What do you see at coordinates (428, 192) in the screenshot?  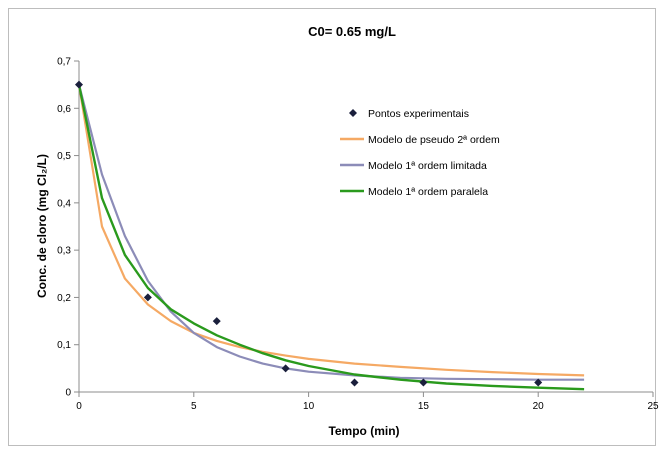 I see `legend-label: Modelo 1ª ordem paralela` at bounding box center [428, 192].